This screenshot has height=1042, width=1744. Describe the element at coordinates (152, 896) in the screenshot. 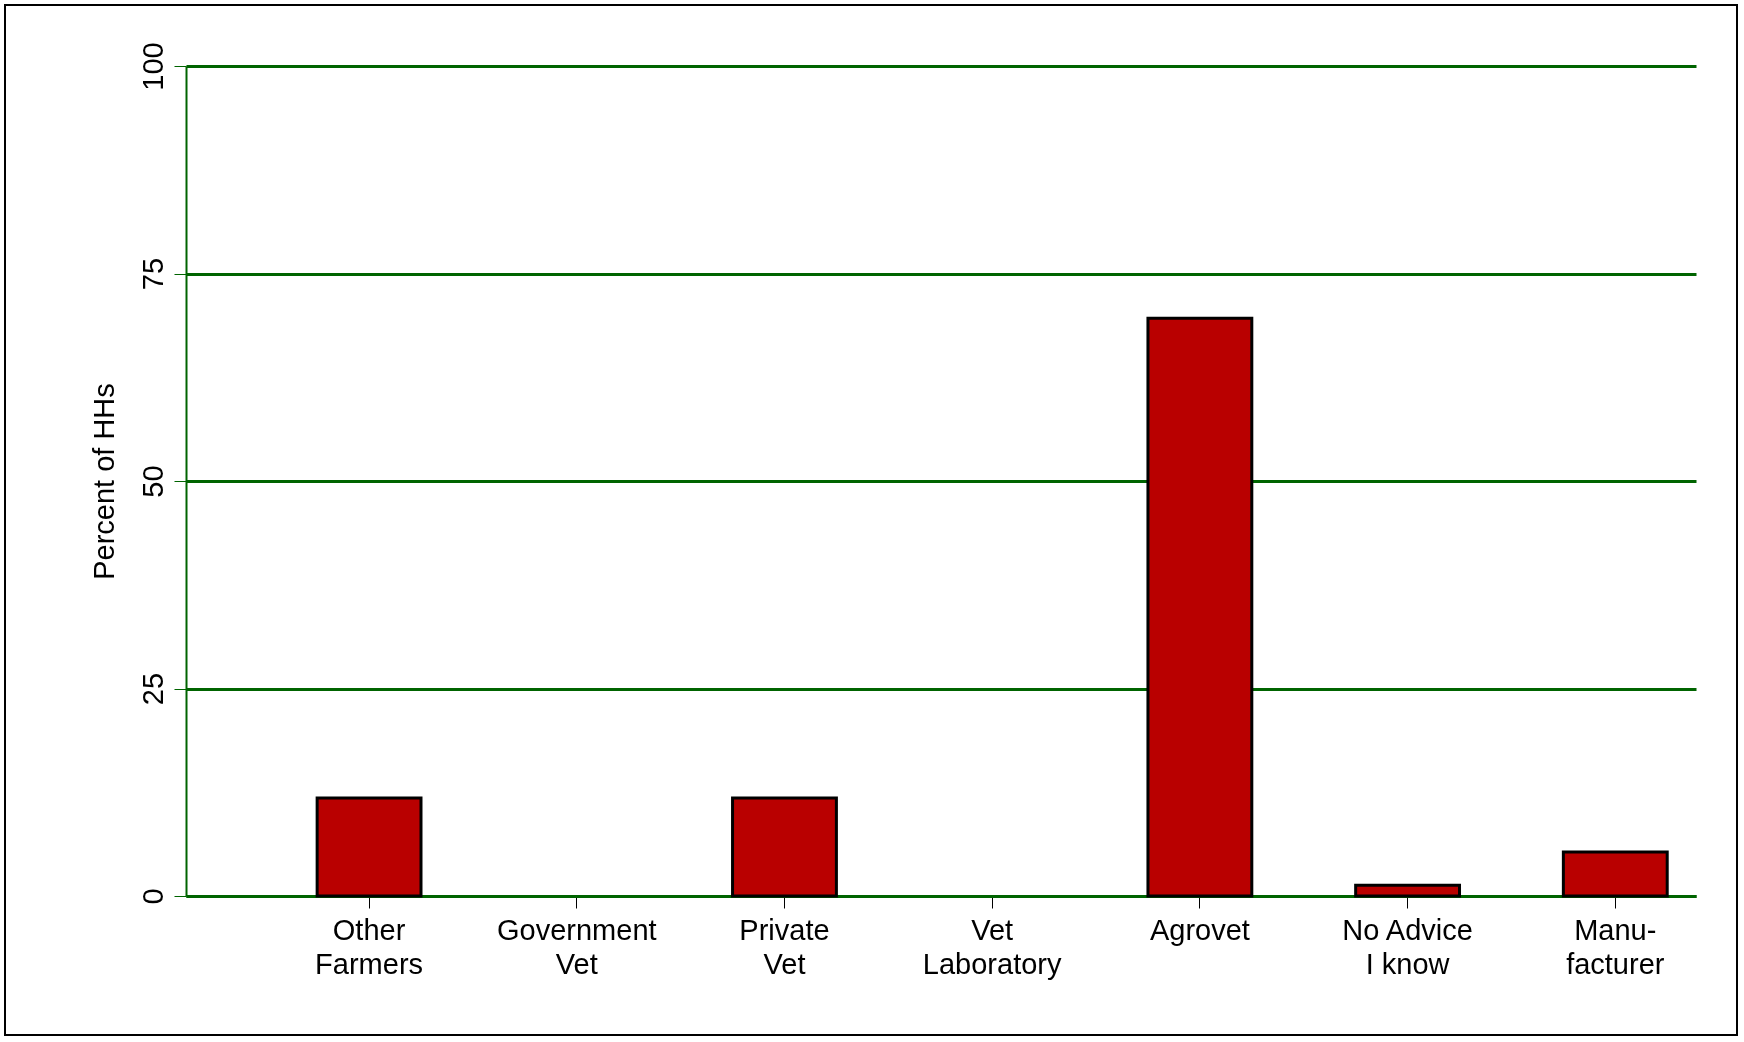

I see `y-tick-label: 0` at that location.